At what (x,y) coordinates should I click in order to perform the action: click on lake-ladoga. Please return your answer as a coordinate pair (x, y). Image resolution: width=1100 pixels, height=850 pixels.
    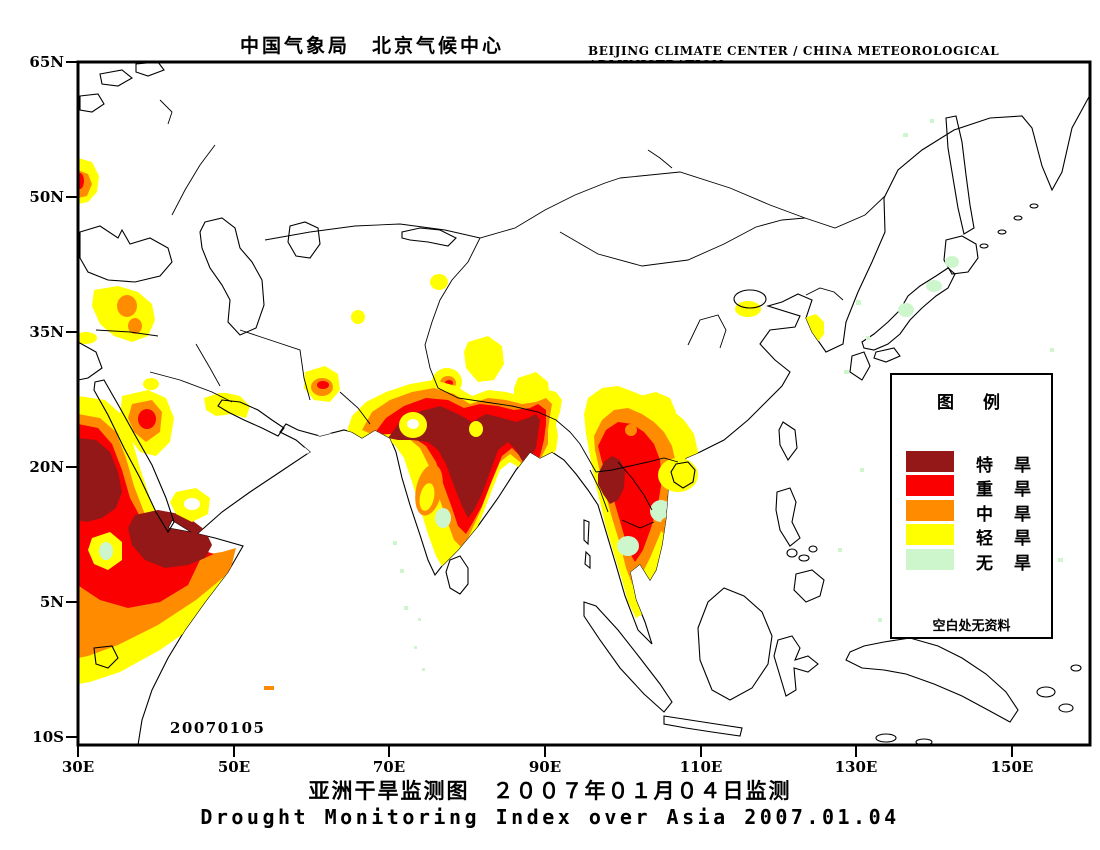
    Looking at the image, I should click on (92, 103).